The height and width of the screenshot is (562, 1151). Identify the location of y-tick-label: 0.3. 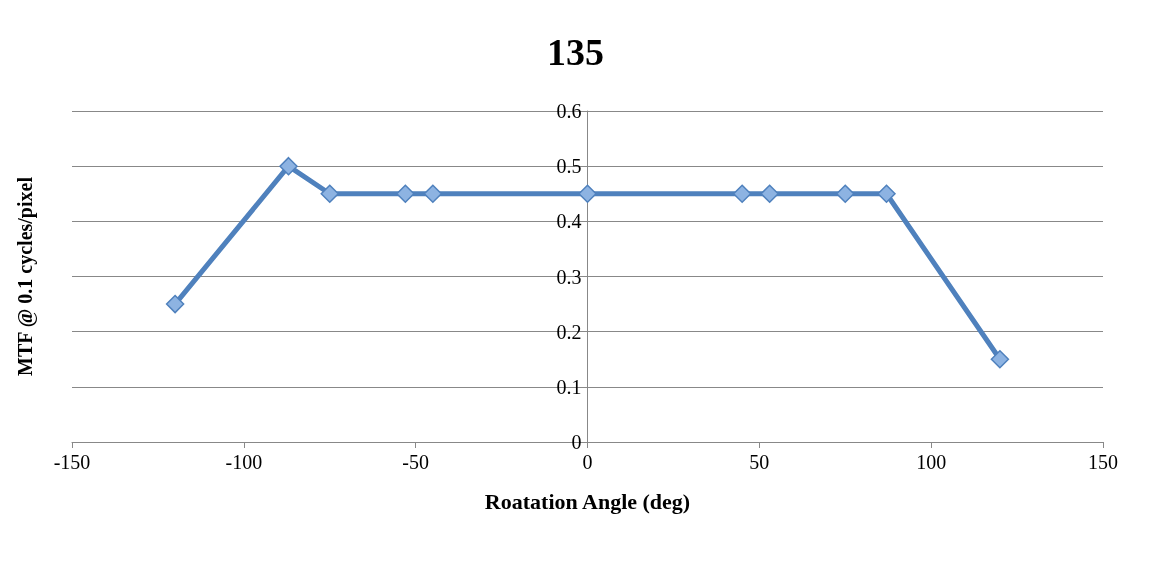
(569, 276).